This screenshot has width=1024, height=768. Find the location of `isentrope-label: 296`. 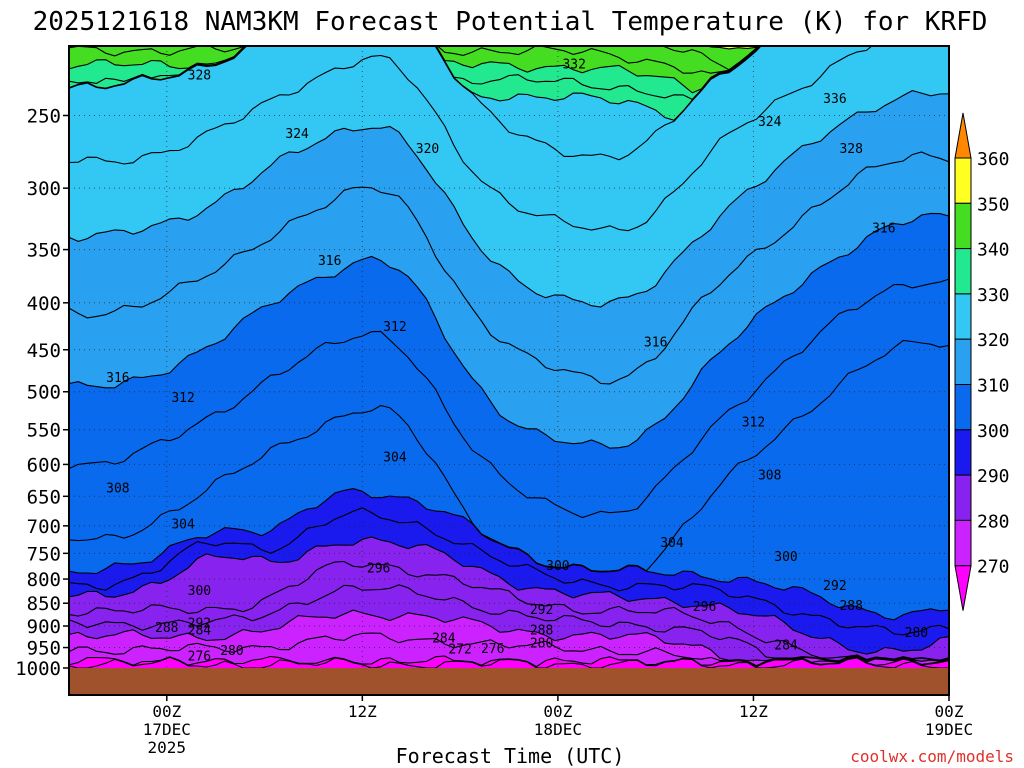

isentrope-label: 296 is located at coordinates (704, 607).